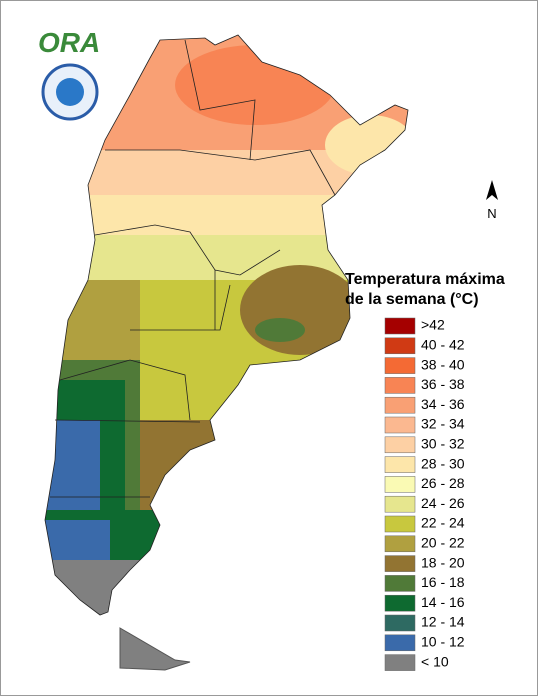 The image size is (538, 696). What do you see at coordinates (443, 384) in the screenshot?
I see `legend-label: 36 - 38` at bounding box center [443, 384].